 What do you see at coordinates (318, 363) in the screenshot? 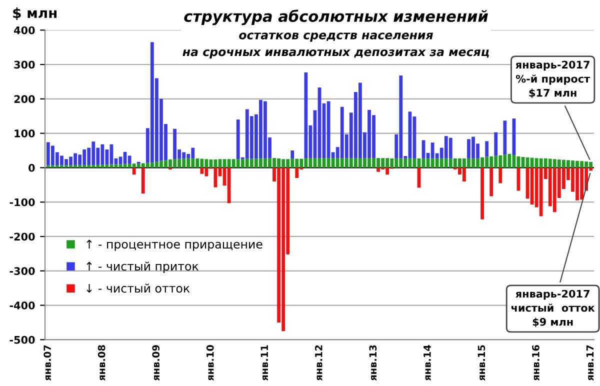
I see `x-tick-label: янв.12` at bounding box center [318, 363].